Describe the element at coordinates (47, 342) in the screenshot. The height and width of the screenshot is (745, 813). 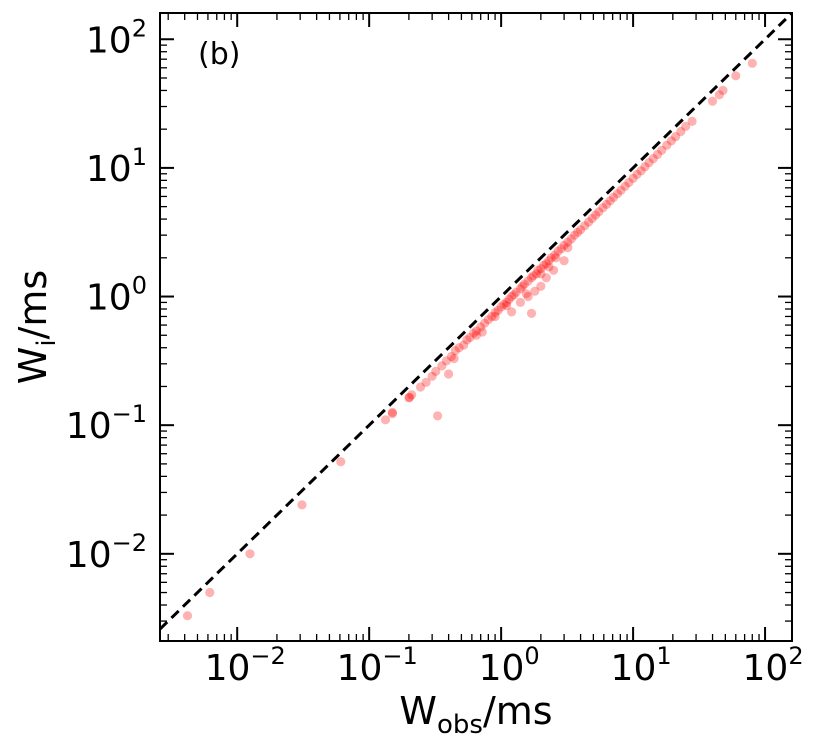
I see `y-axis-label-sub: i` at that location.